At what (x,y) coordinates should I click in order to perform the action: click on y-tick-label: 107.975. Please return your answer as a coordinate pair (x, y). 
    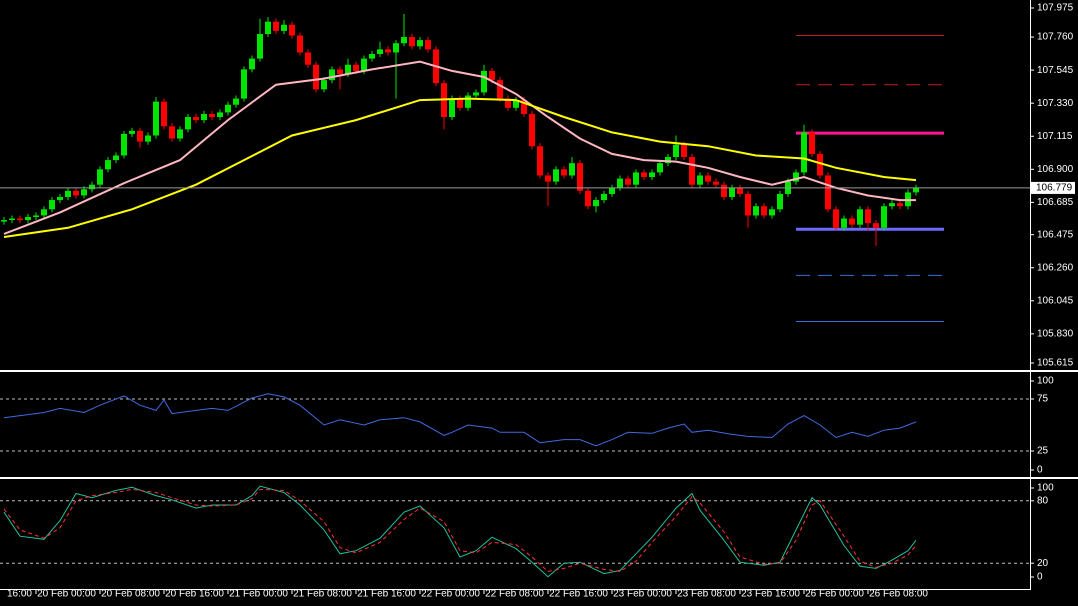
    Looking at the image, I should click on (1055, 8).